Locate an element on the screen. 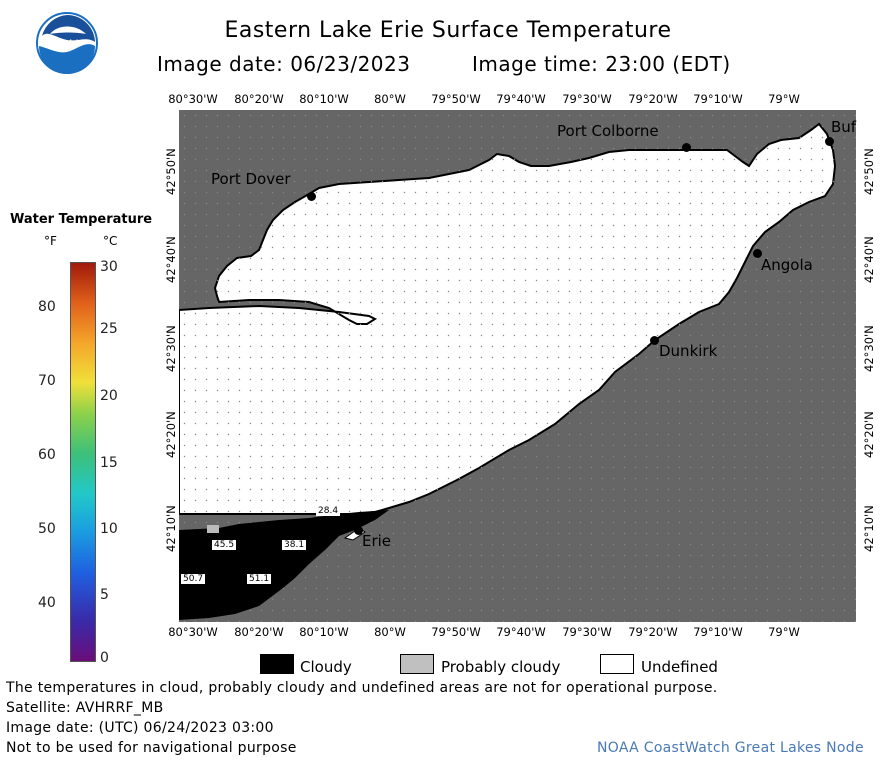 This screenshot has height=763, width=896. lon-bot-8030: 80°30'W is located at coordinates (193, 632).